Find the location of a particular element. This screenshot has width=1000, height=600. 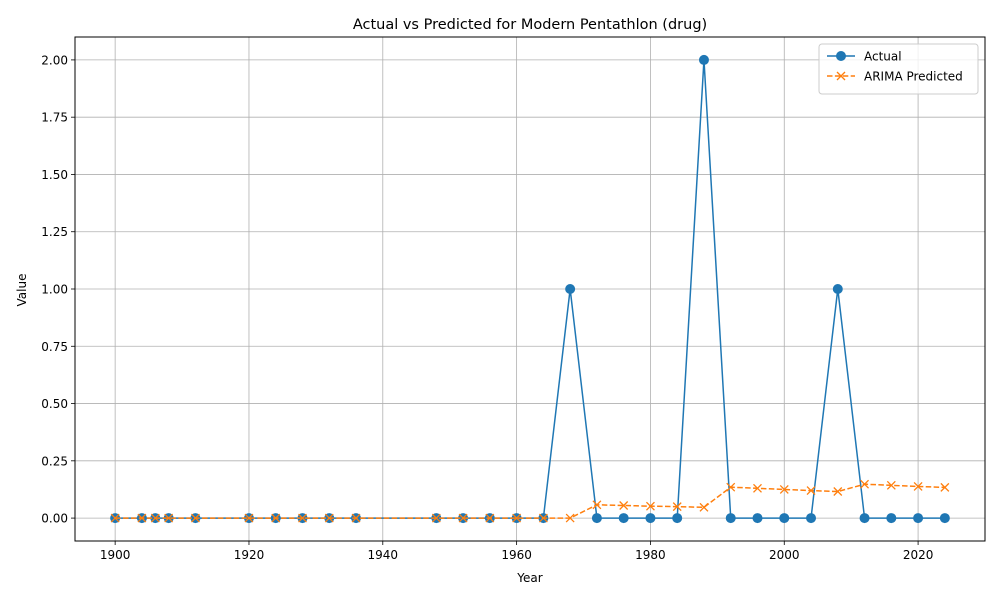

x-tick-label: 1920 is located at coordinates (249, 555).